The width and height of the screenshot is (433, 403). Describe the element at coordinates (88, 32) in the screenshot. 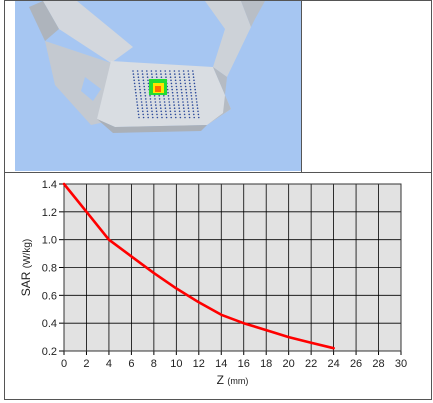

I see `holder-left-arm` at that location.